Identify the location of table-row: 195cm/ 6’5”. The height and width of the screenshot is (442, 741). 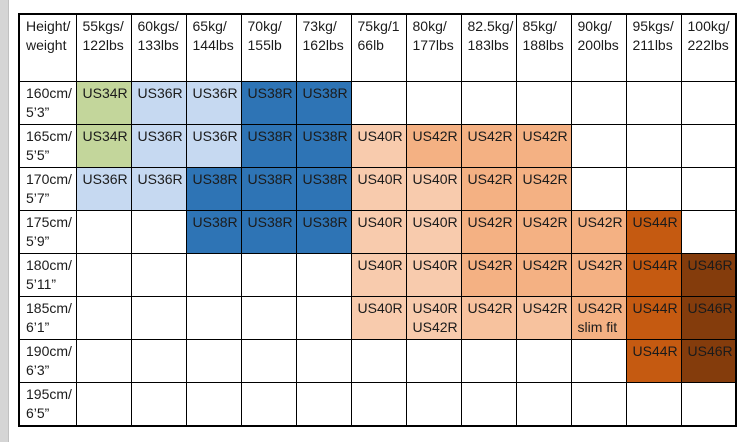
(377, 403).